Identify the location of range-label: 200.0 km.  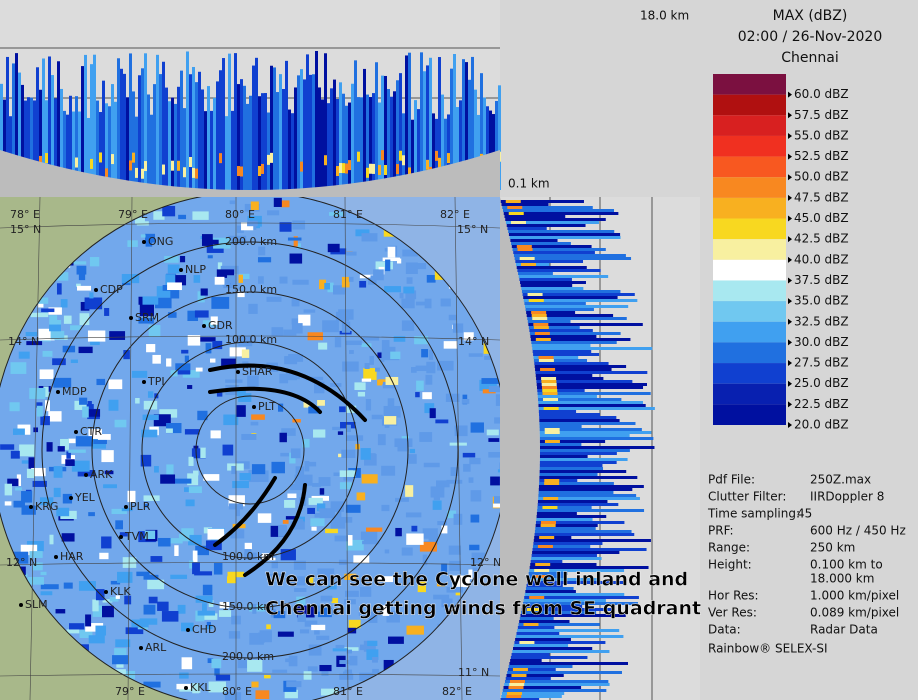
(251, 241).